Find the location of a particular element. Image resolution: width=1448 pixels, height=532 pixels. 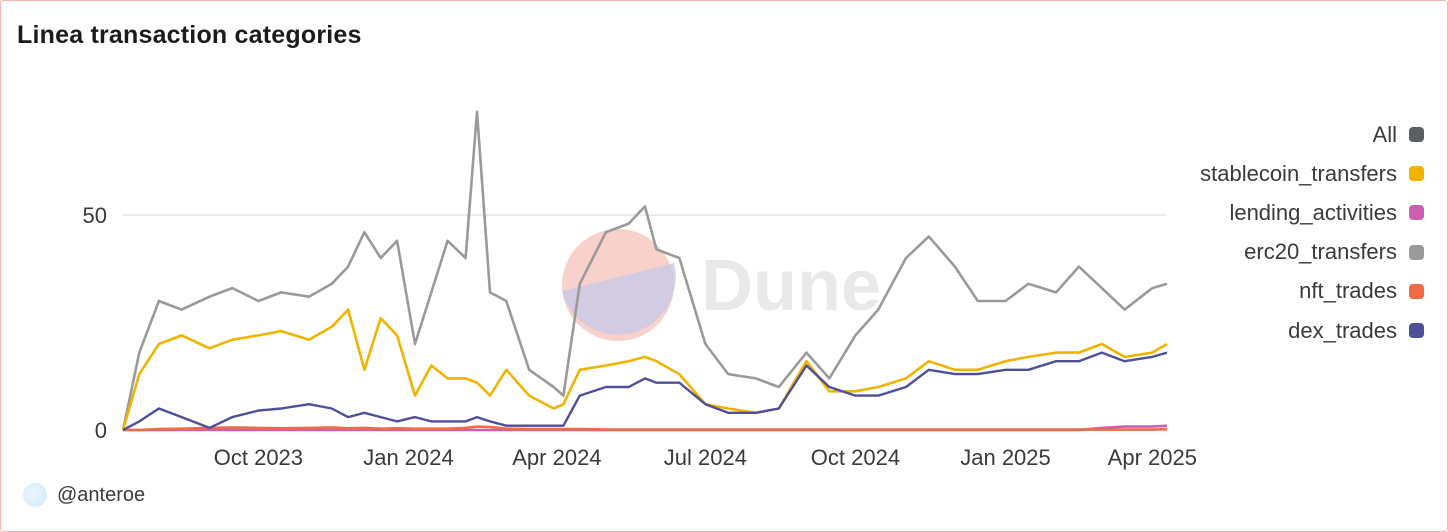

legend-item-lending-activities: lending_activities is located at coordinates (1284, 212).